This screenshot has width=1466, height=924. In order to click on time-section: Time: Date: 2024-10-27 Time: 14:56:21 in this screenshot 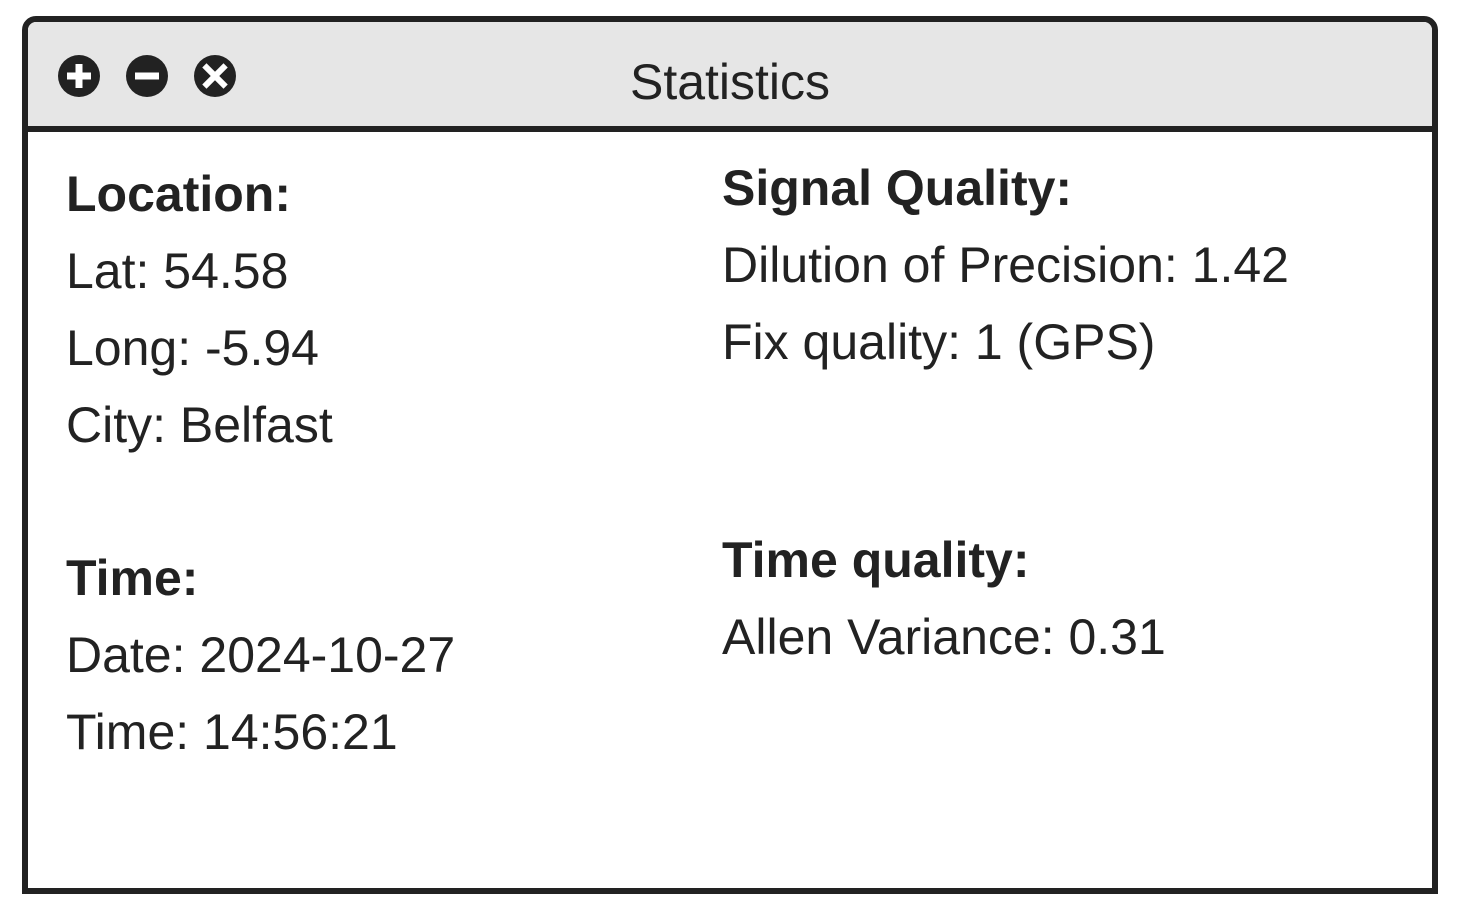, I will do `click(260, 655)`.